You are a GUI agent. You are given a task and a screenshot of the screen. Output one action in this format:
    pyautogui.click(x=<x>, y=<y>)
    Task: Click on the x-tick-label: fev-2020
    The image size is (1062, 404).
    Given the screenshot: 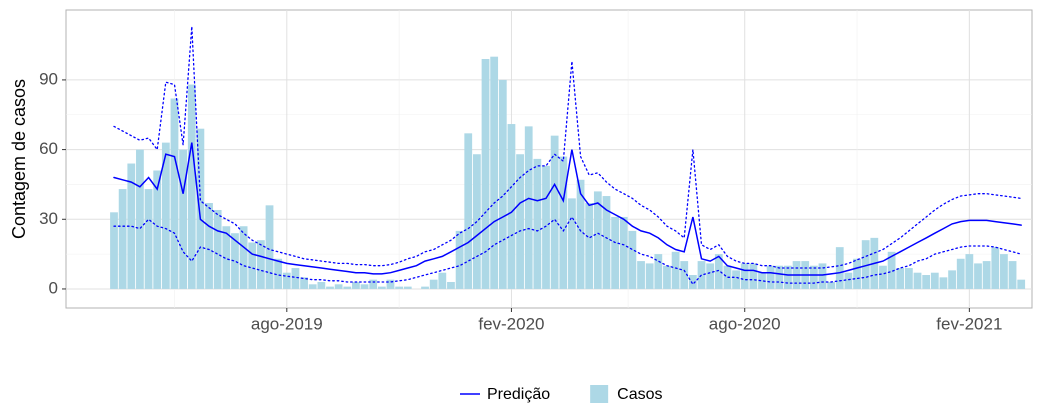 What is the action you would take?
    pyautogui.click(x=511, y=323)
    